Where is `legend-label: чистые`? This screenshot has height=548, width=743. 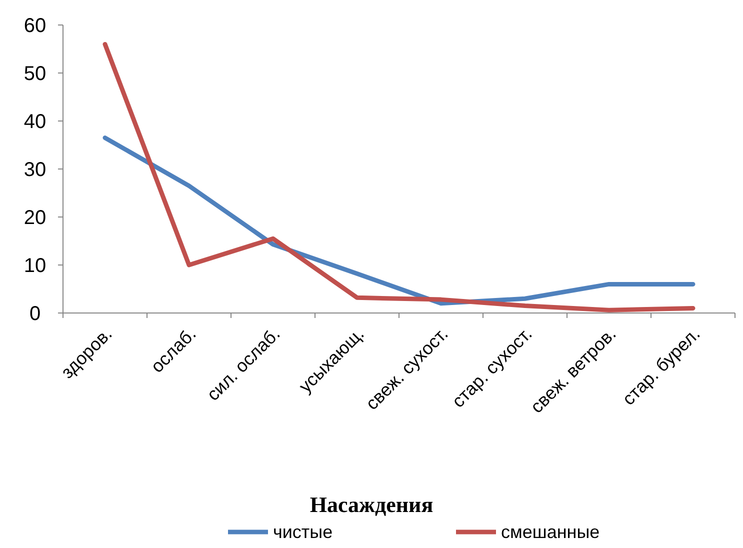 legend-label: чистые is located at coordinates (303, 532).